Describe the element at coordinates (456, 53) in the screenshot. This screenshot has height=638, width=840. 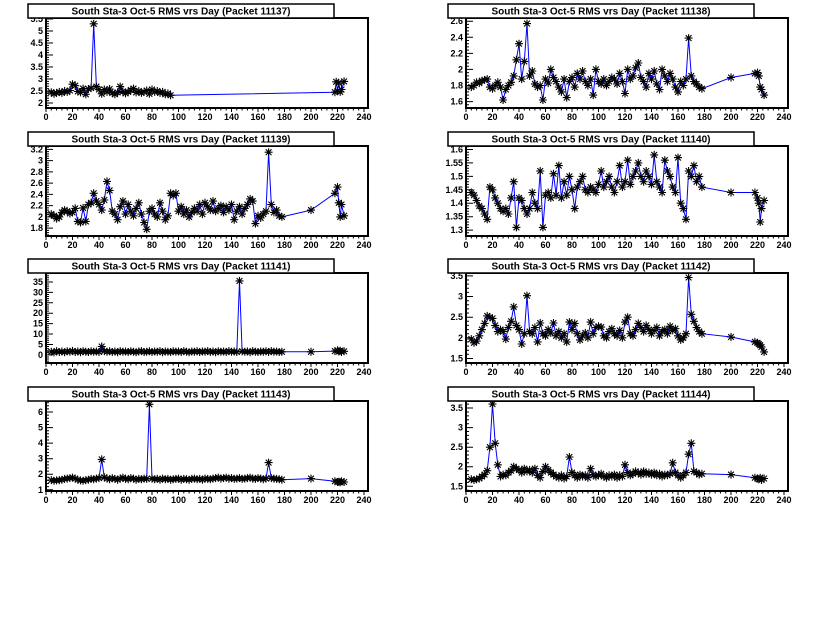
I see `y-tick-label: 2.2` at that location.